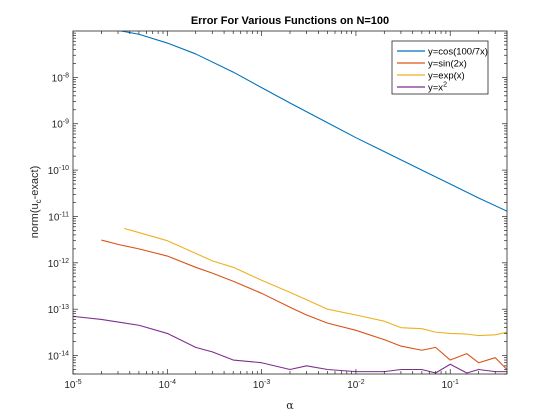  Describe the element at coordinates (36, 202) in the screenshot. I see `y-axis-label: norm(uc-exact)` at that location.